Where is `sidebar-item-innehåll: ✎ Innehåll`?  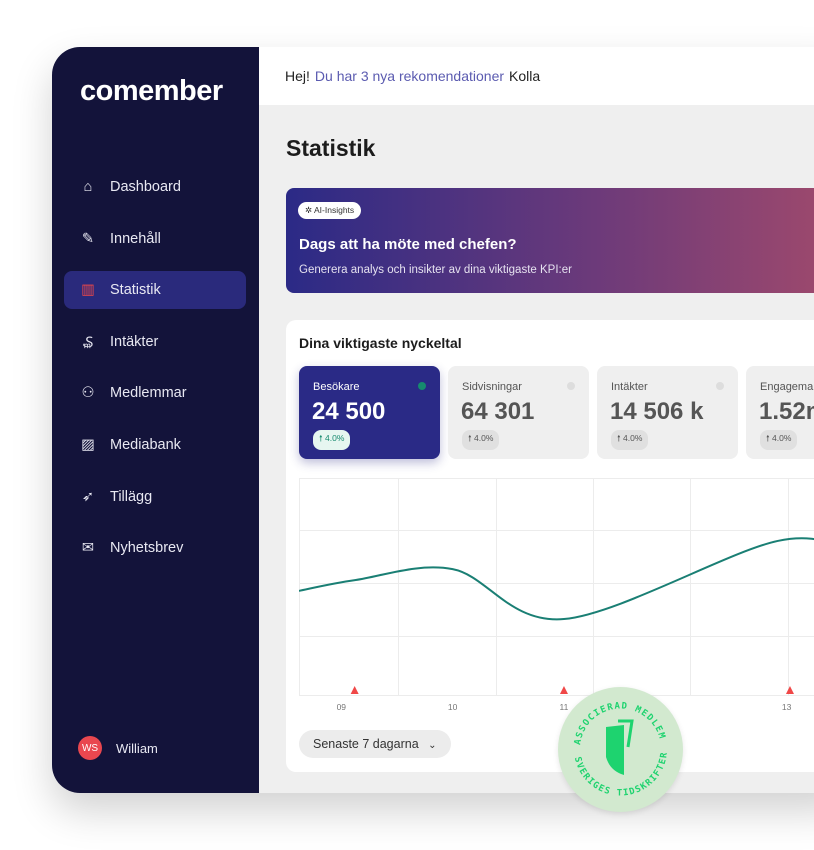 sidebar-item-innehåll: ✎ Innehåll is located at coordinates (155, 239).